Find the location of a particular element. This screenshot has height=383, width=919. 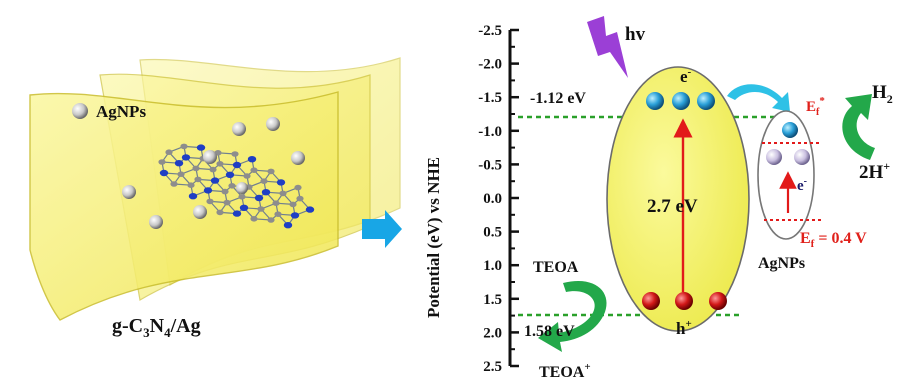

gcn-band-ellipse is located at coordinates (678, 199).